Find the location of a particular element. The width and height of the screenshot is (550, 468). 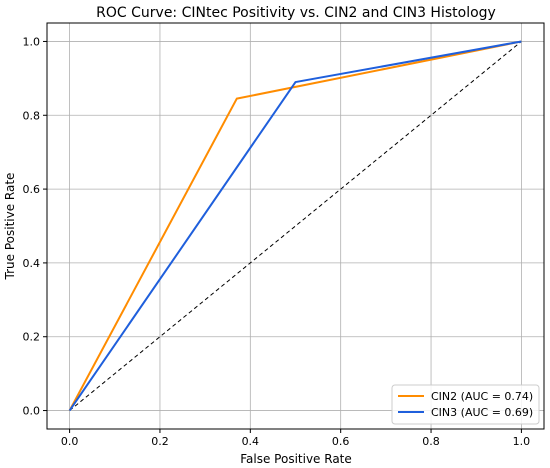

y-tick-label: 0.4 is located at coordinates (32, 263).